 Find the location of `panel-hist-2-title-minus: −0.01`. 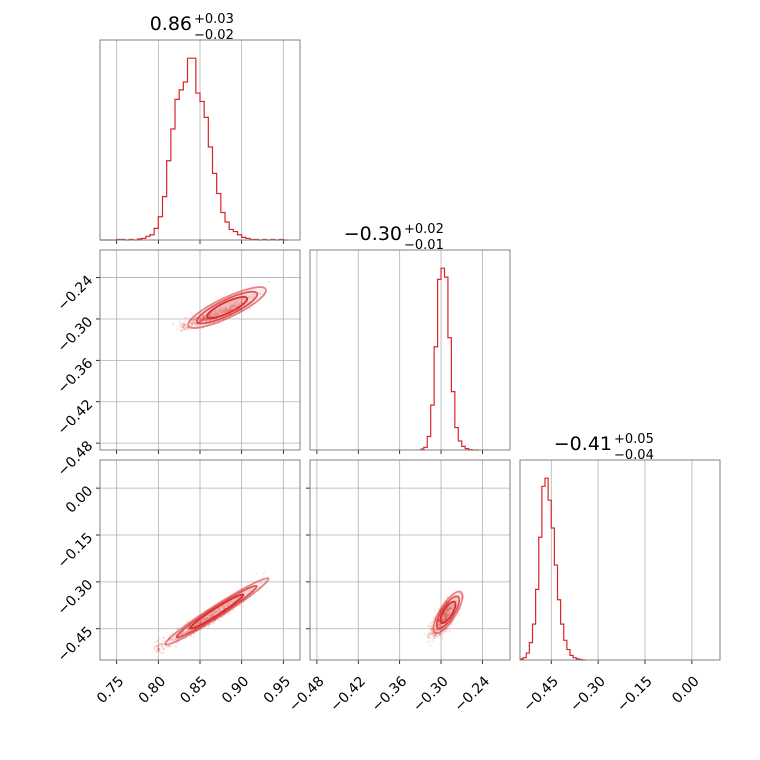

panel-hist-2-title-minus: −0.01 is located at coordinates (424, 245).